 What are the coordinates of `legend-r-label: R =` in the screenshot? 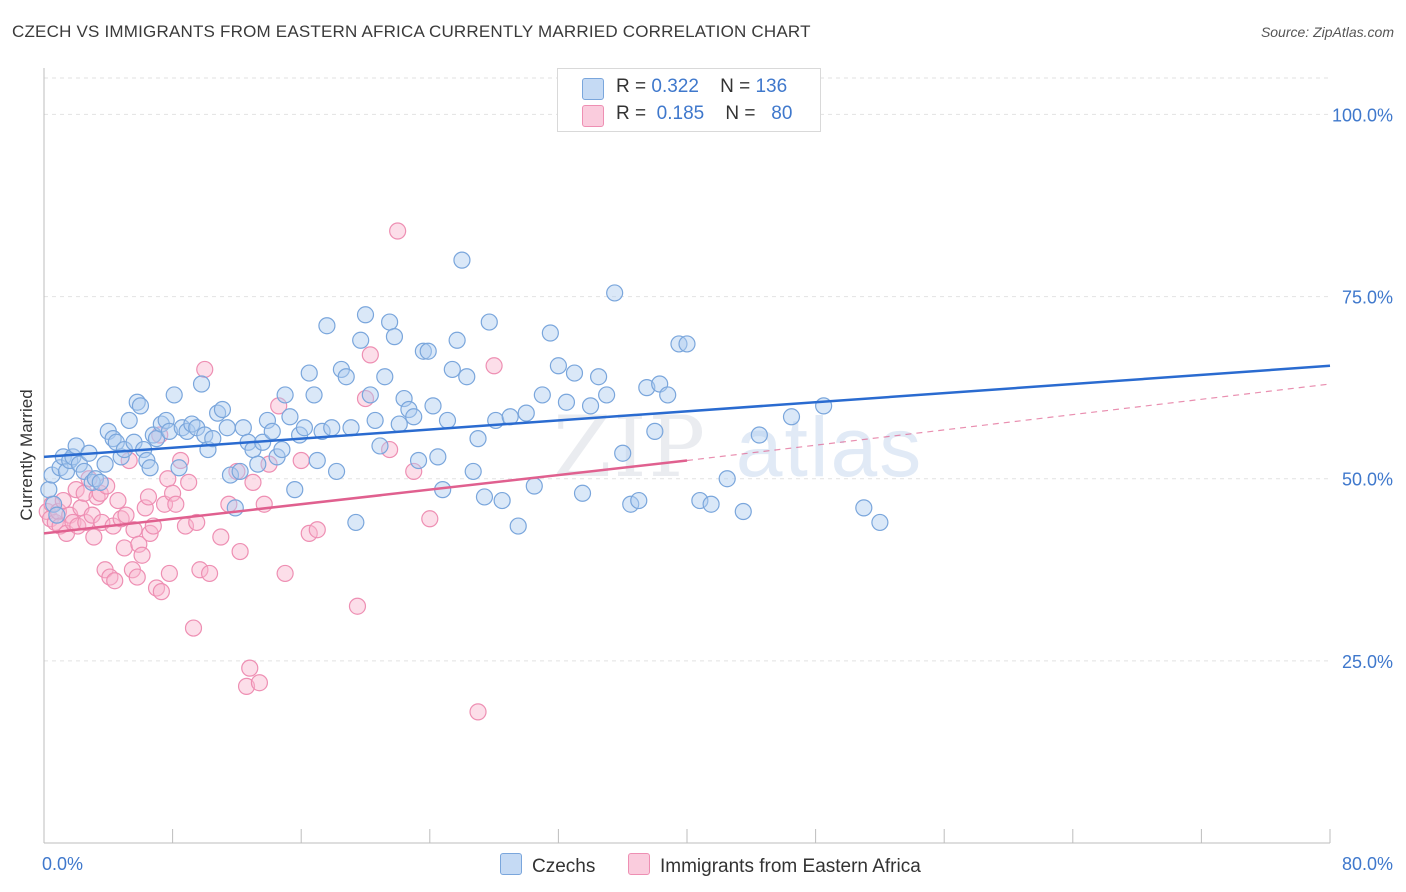 It's located at (631, 86).